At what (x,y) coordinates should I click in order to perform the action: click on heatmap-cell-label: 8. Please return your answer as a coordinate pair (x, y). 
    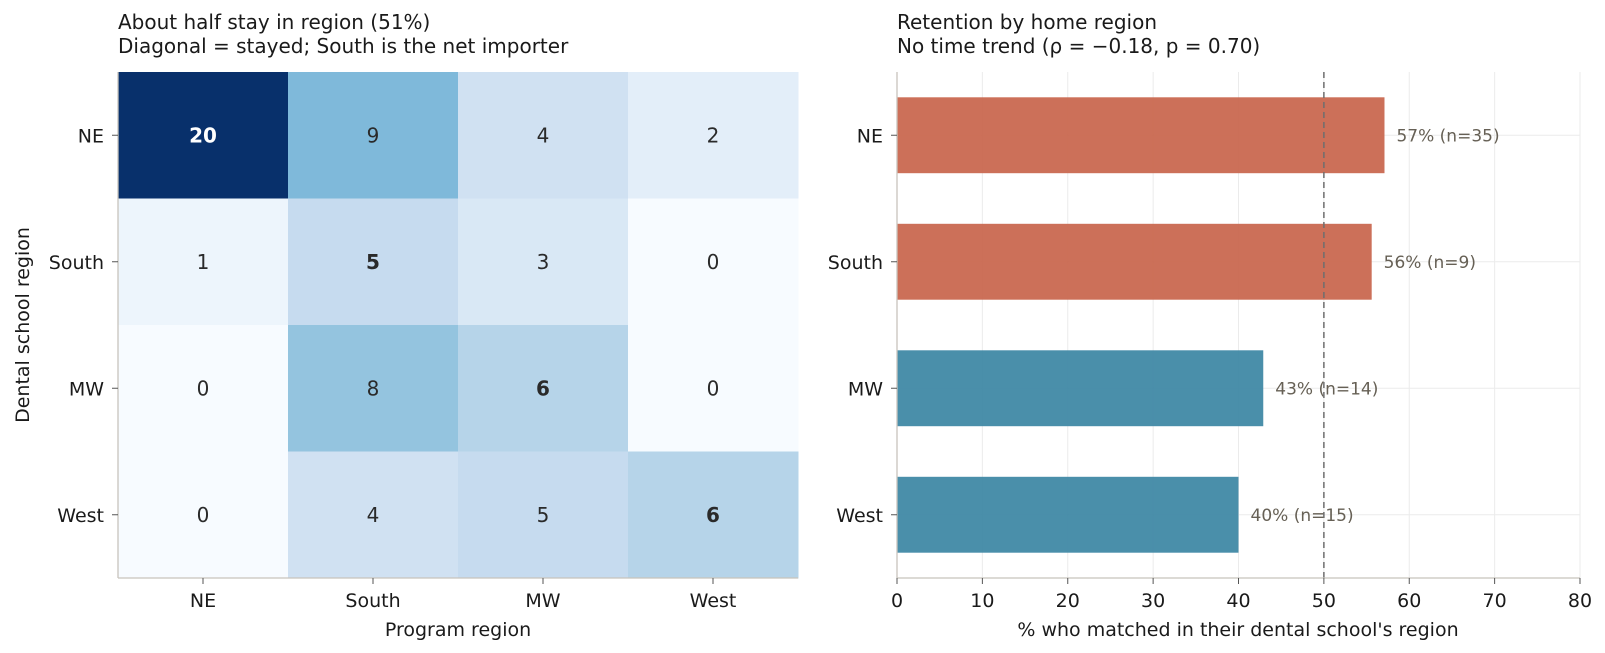
    Looking at the image, I should click on (373, 388).